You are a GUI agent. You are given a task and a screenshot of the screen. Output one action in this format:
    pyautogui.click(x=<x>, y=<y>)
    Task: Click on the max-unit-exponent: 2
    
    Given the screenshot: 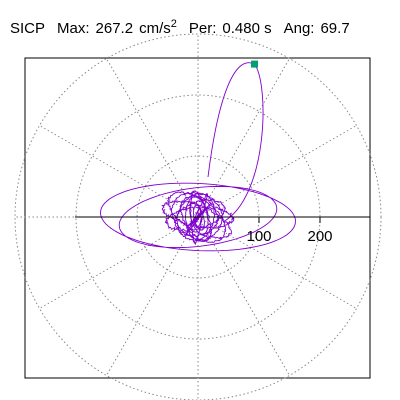 What is the action you would take?
    pyautogui.click(x=173, y=24)
    